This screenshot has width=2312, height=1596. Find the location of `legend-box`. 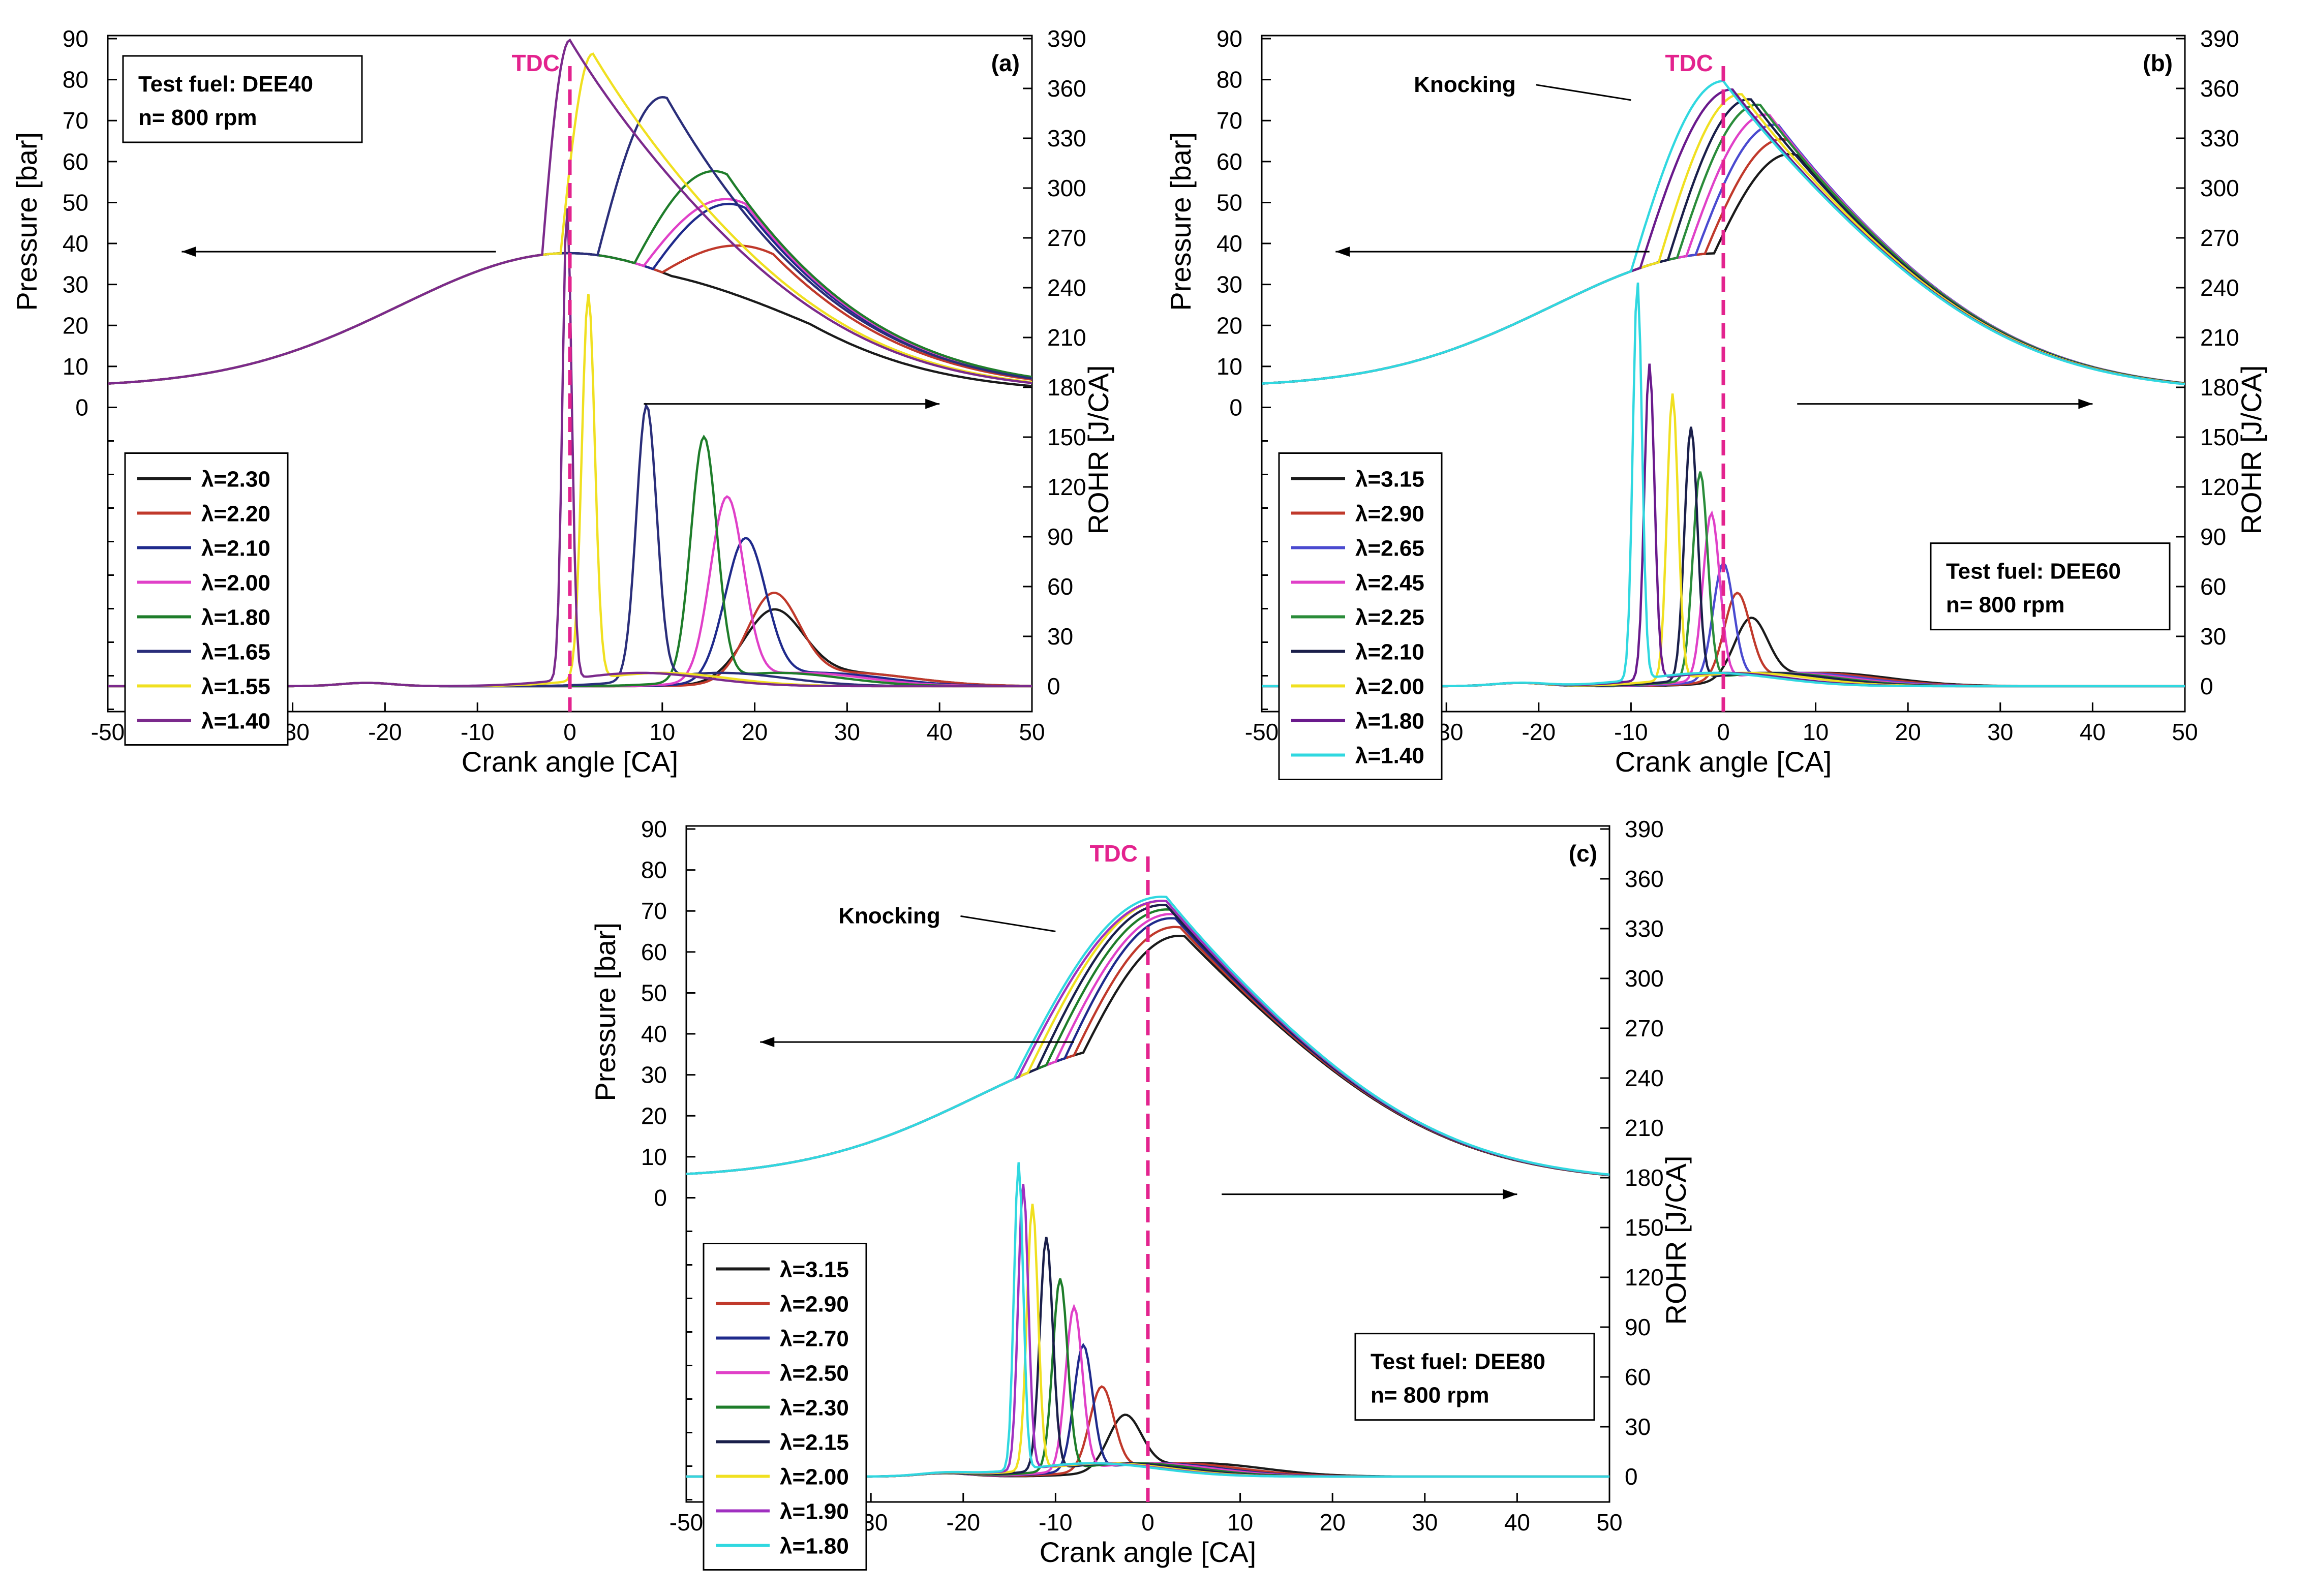

legend-box is located at coordinates (206, 599).